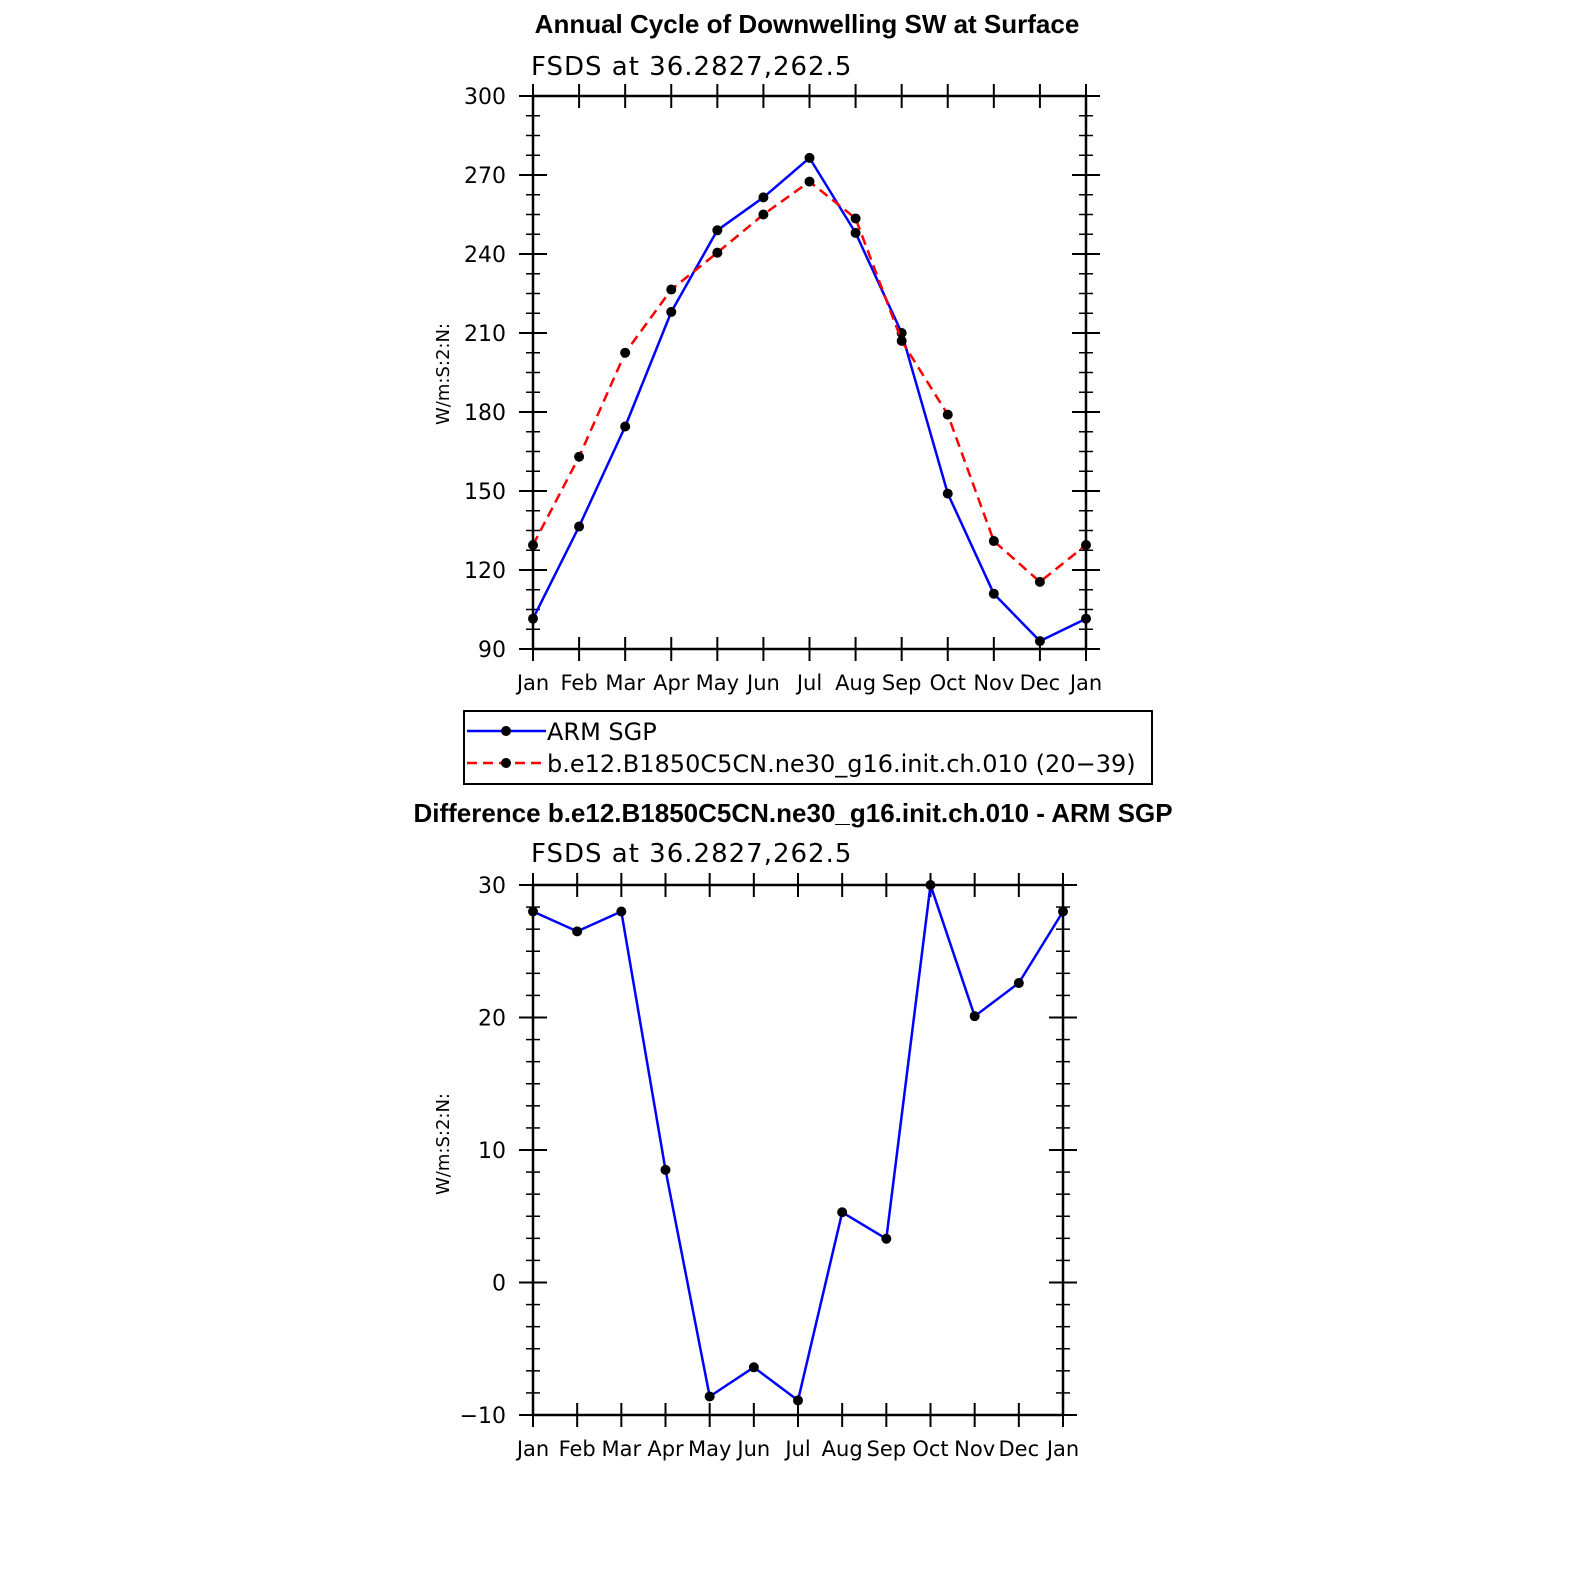 The height and width of the screenshot is (1575, 1575). I want to click on x-tick-label: Feb, so click(577, 1449).